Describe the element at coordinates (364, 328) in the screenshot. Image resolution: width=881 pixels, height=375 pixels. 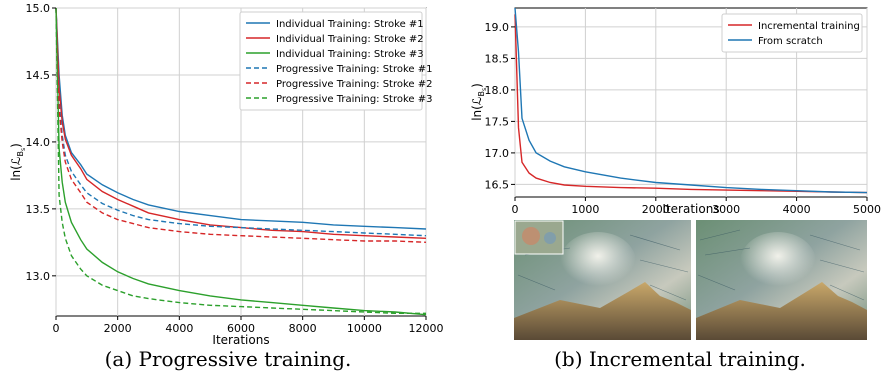
I see `x-tick-label: 10000` at that location.